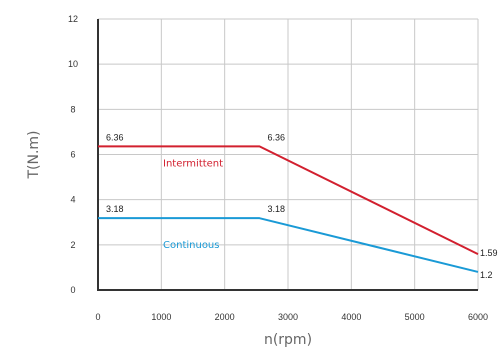  I want to click on y-tick-label: 6, so click(72, 155).